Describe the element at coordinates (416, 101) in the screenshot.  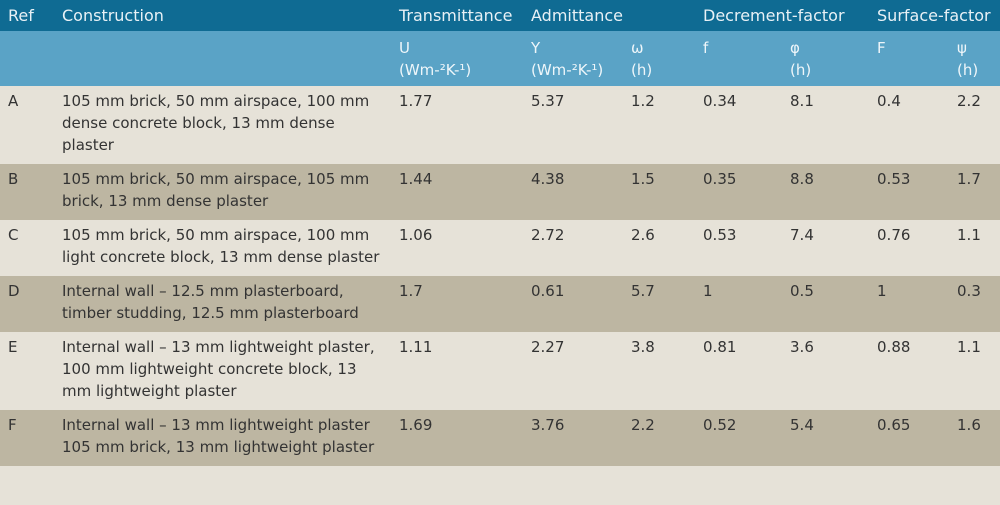
I see `cell-u: 1.77` at that location.